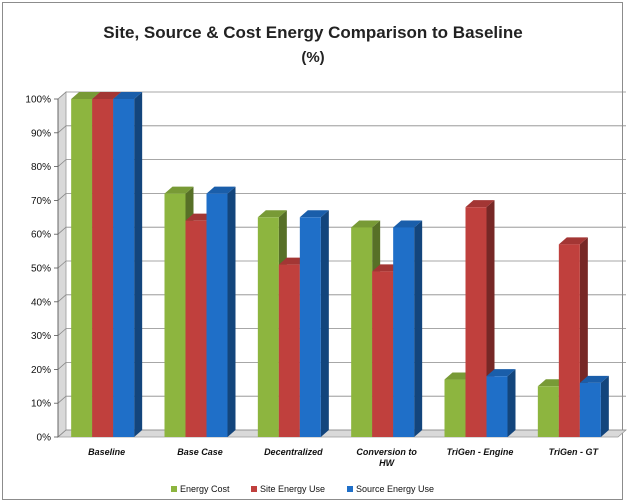 This screenshot has width=627, height=504. I want to click on y-tick-label: 70%, so click(41, 201).